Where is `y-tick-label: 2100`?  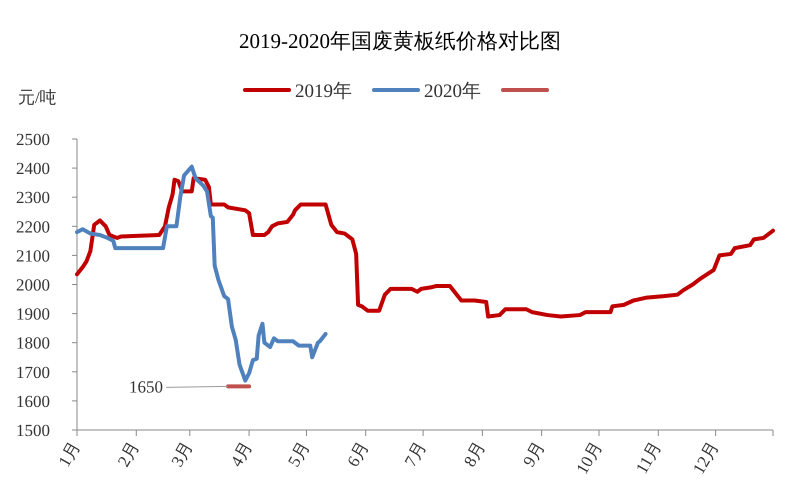 y-tick-label: 2100 is located at coordinates (33, 256).